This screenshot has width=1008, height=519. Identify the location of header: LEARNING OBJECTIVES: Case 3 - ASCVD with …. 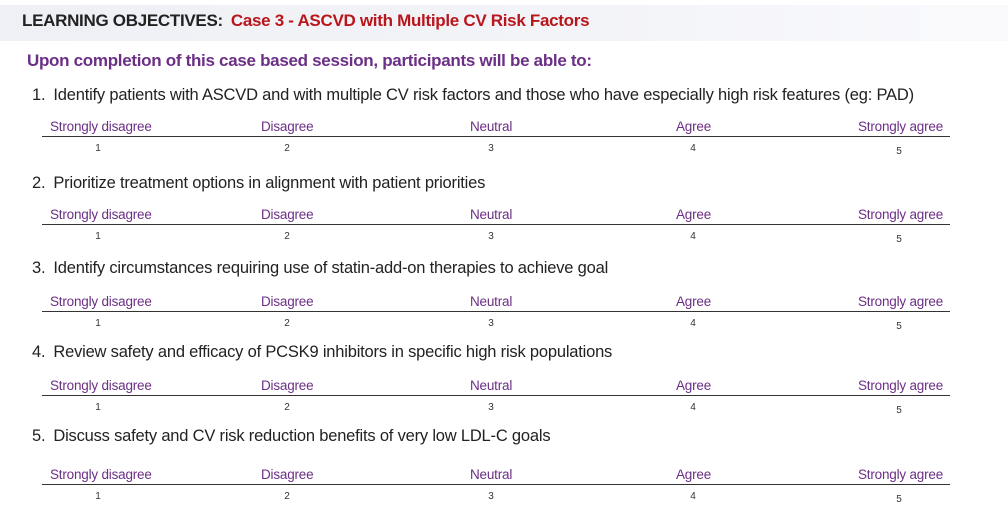
(306, 21).